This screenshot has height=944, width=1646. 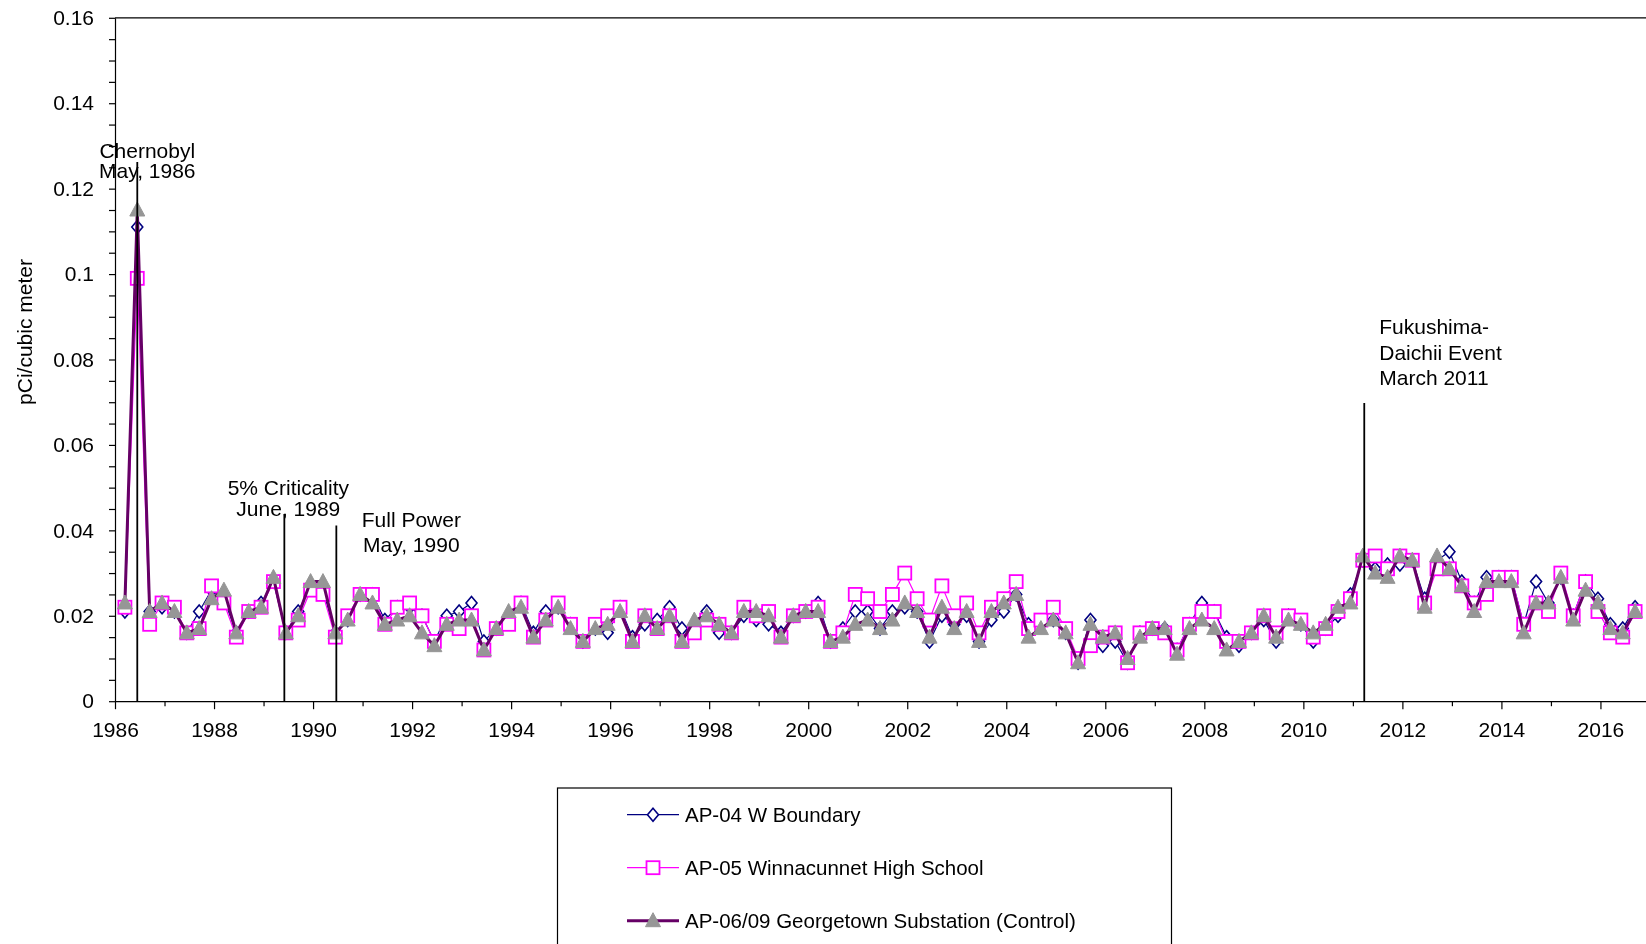 What do you see at coordinates (1304, 730) in the screenshot?
I see `x-tick-label: 2010` at bounding box center [1304, 730].